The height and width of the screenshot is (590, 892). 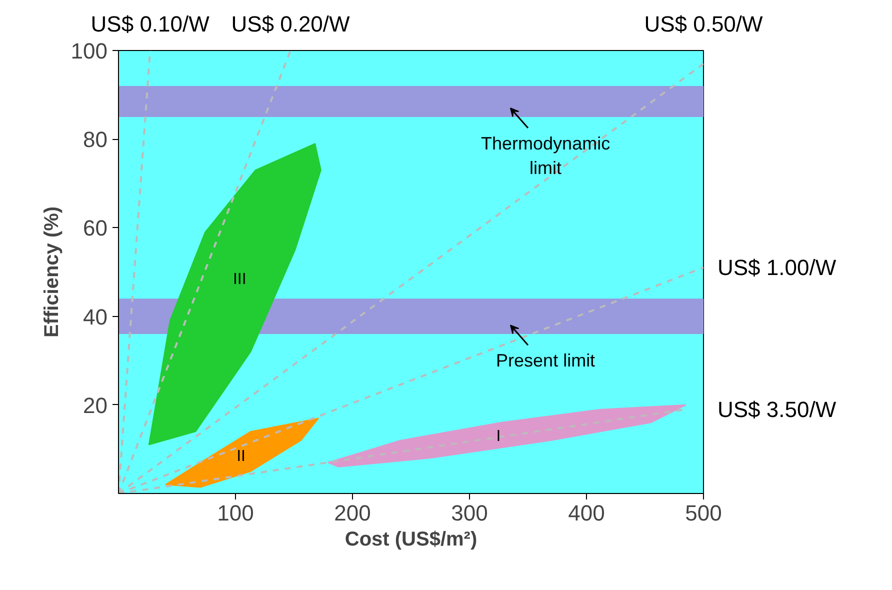 I want to click on y-tick-label: 100, so click(x=89, y=51).